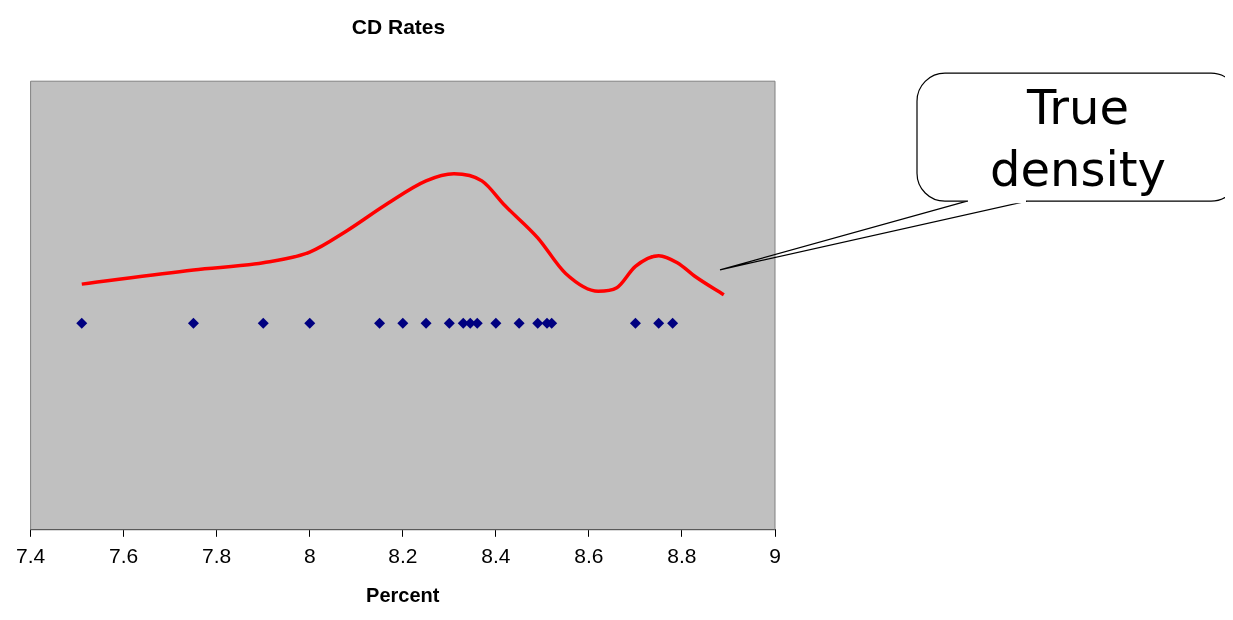  What do you see at coordinates (775, 556) in the screenshot?
I see `x-tick-label: 9` at bounding box center [775, 556].